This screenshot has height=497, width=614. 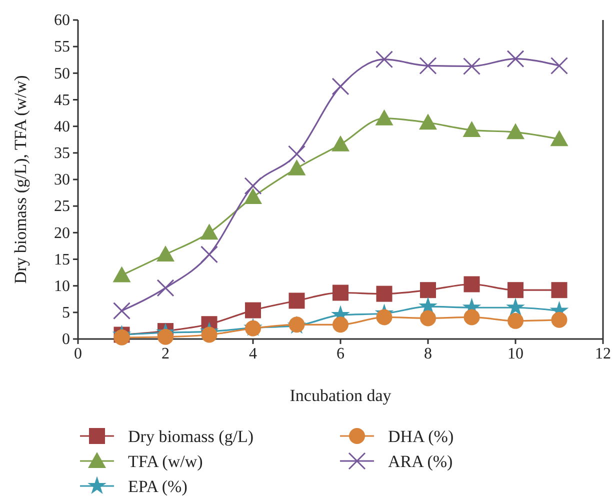 What do you see at coordinates (191, 436) in the screenshot?
I see `legend-label: Dry biomass (g/L)` at bounding box center [191, 436].